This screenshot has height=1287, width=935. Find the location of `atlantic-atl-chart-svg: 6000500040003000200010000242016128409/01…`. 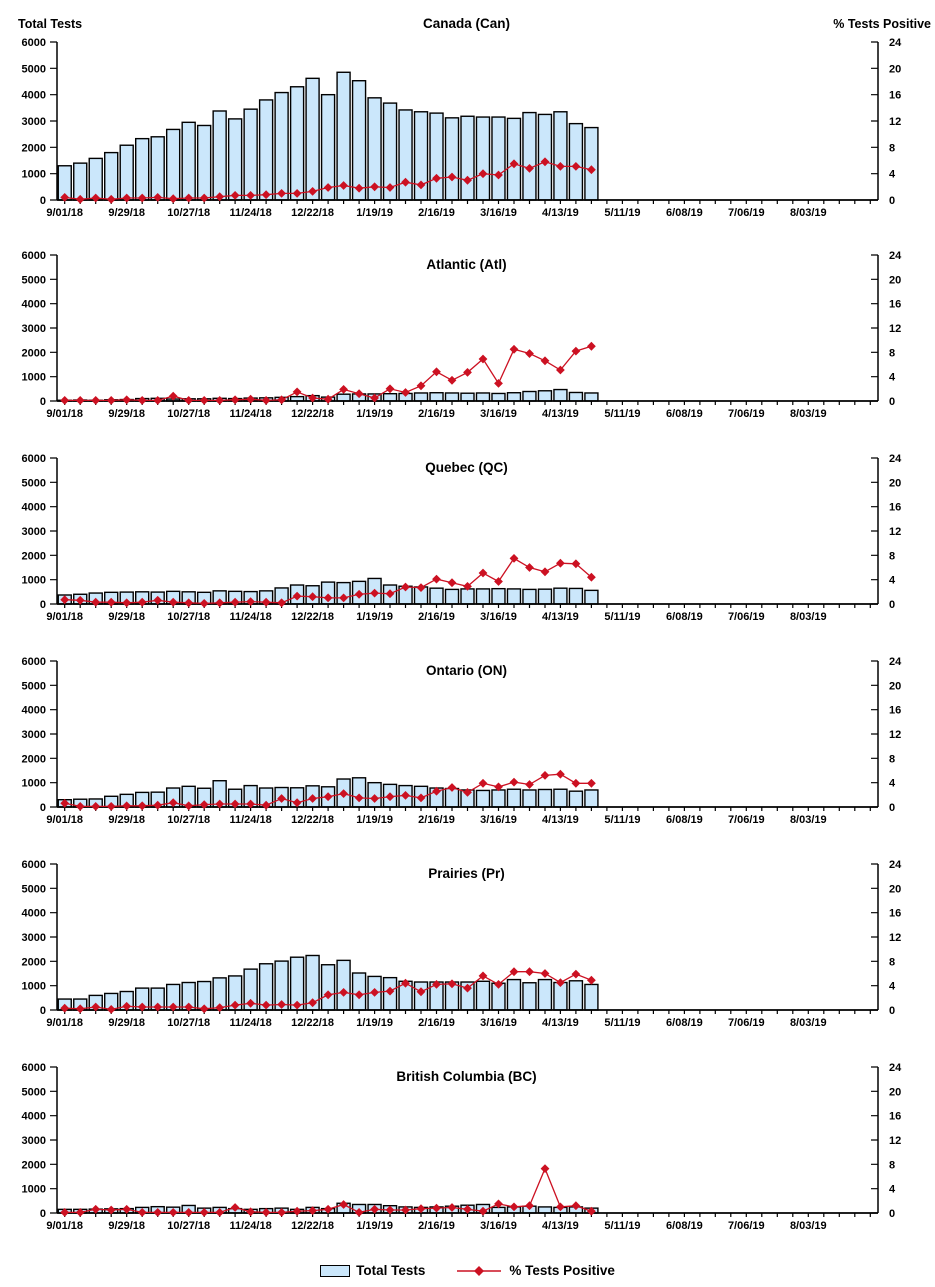

atlantic-atl-chart-svg: 6000500040003000200010000242016128409/01… is located at coordinates (462, 335).